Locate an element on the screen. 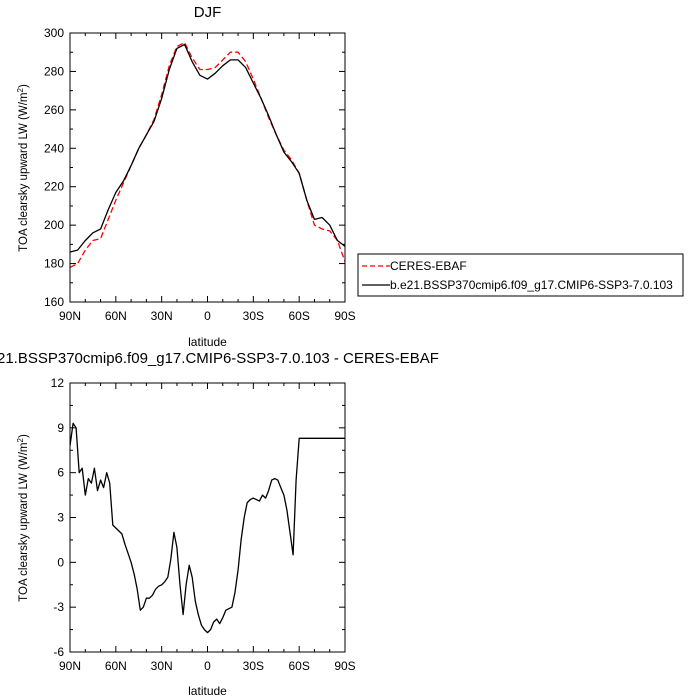 This screenshot has height=700, width=700. top-x-tick-label: 30S is located at coordinates (253, 316).